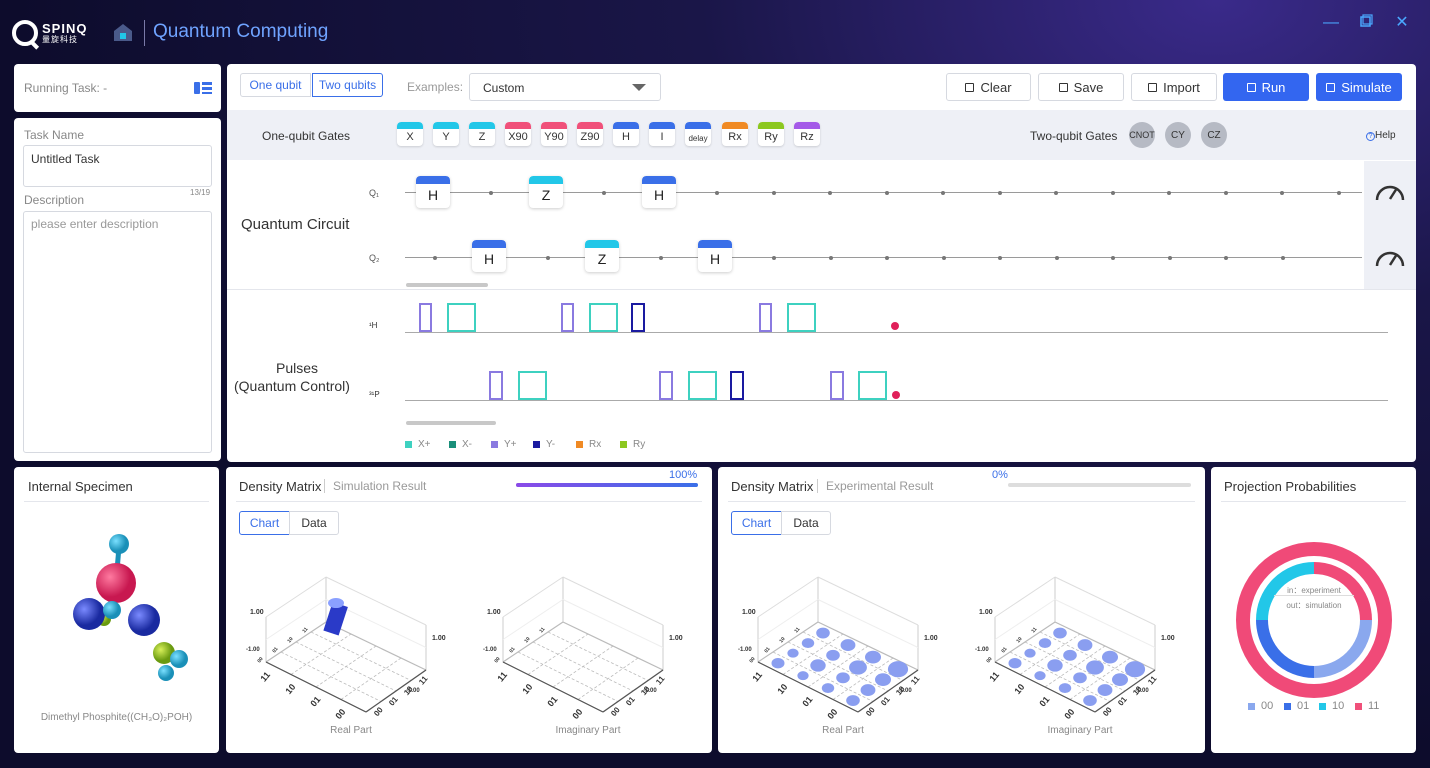 The width and height of the screenshot is (1430, 768). Describe the element at coordinates (988, 87) in the screenshot. I see `clear-button: Clear` at that location.